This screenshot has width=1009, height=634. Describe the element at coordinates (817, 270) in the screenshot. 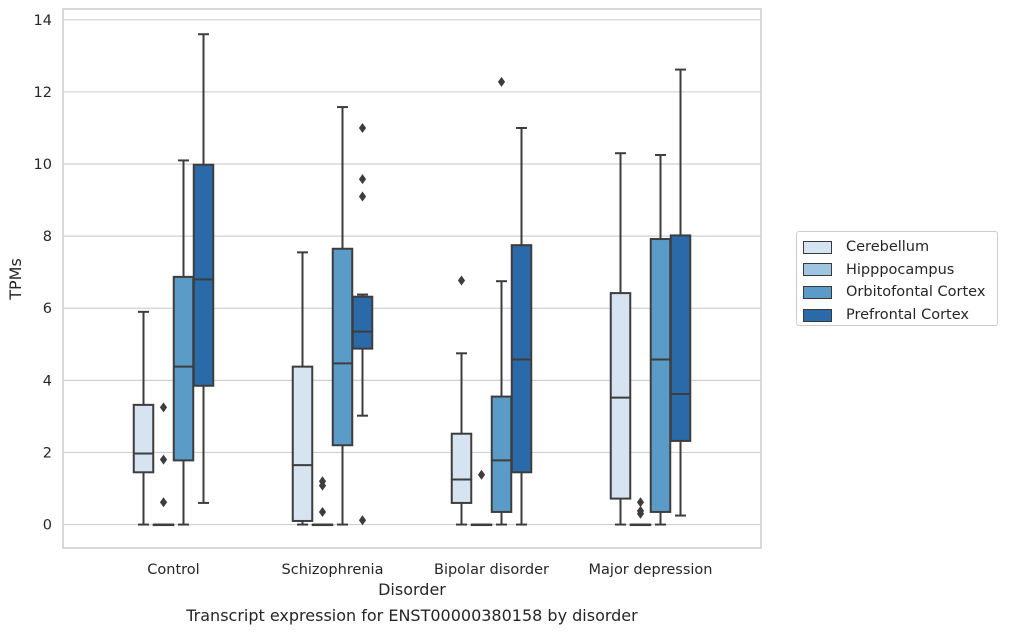

I see `legend-swatch-hippocampus` at that location.